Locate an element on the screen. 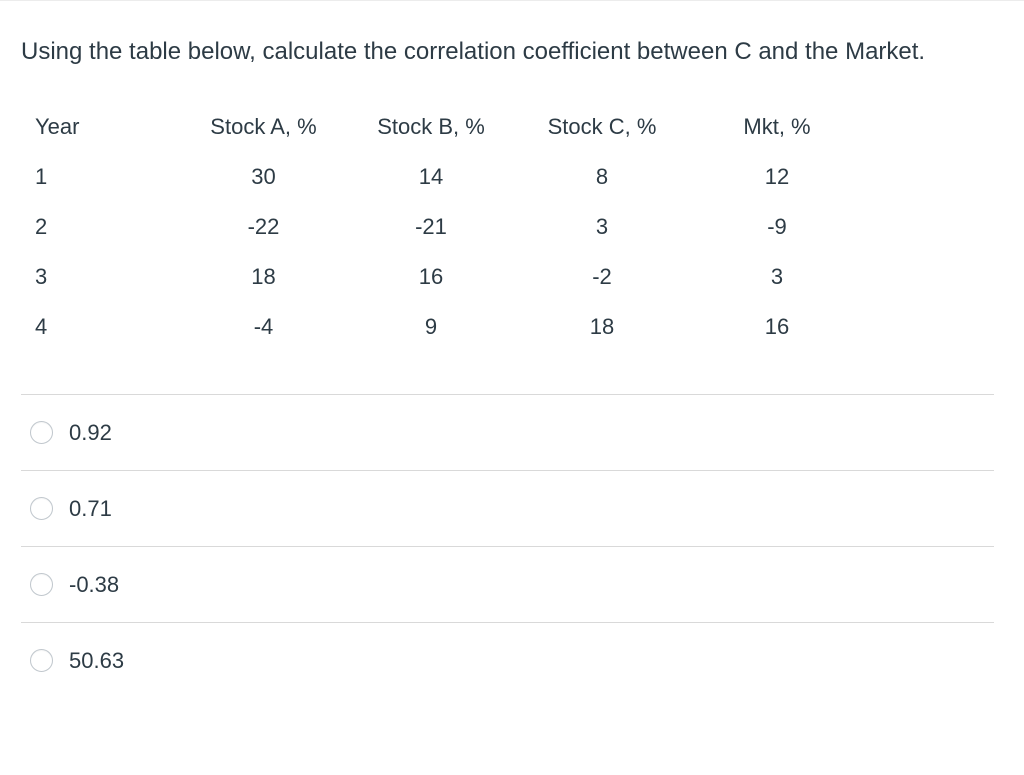 This screenshot has width=1024, height=775. answer-option-2: 0.71 is located at coordinates (507, 508).